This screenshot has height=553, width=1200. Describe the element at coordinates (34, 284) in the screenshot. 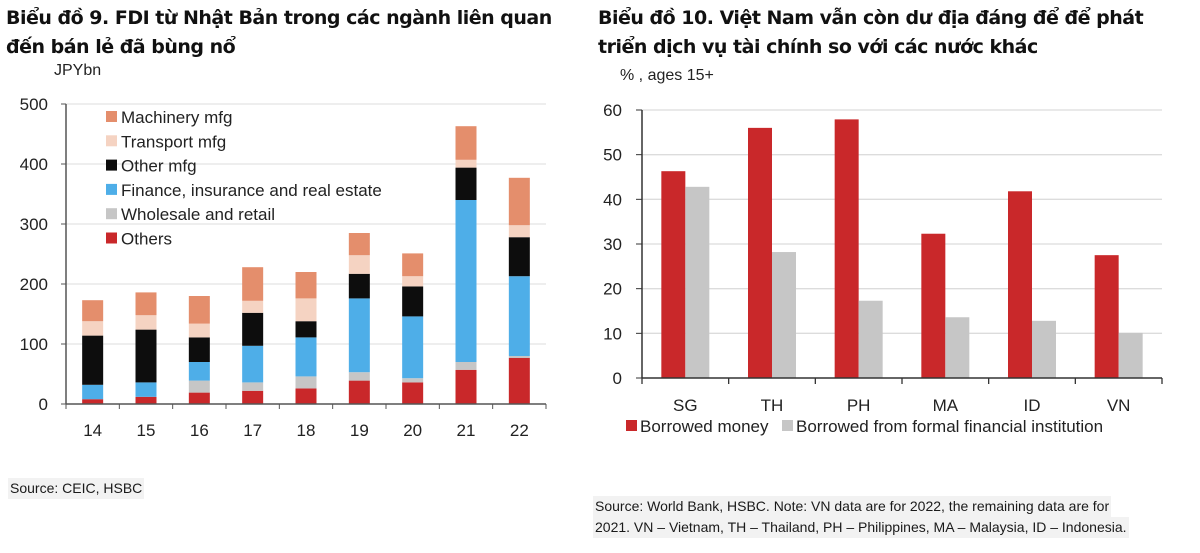

I see `y-tick-label: 200` at that location.